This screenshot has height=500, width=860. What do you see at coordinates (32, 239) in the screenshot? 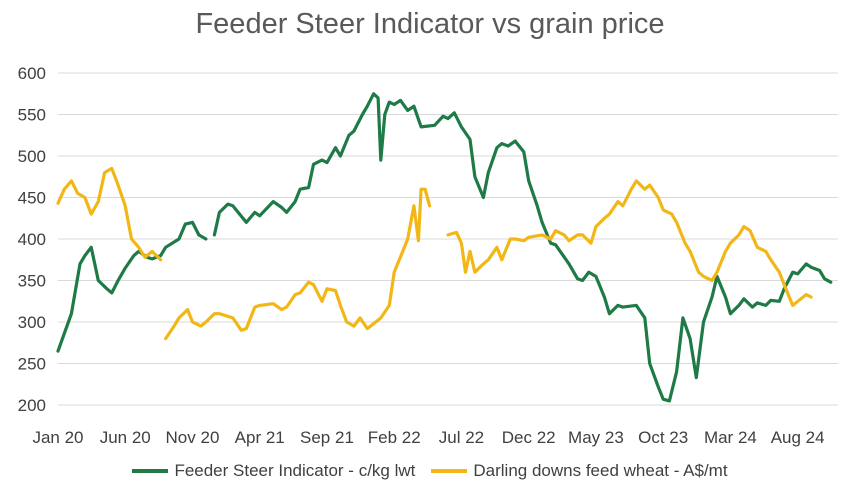
I see `y-tick-label-400: 400` at bounding box center [32, 239].